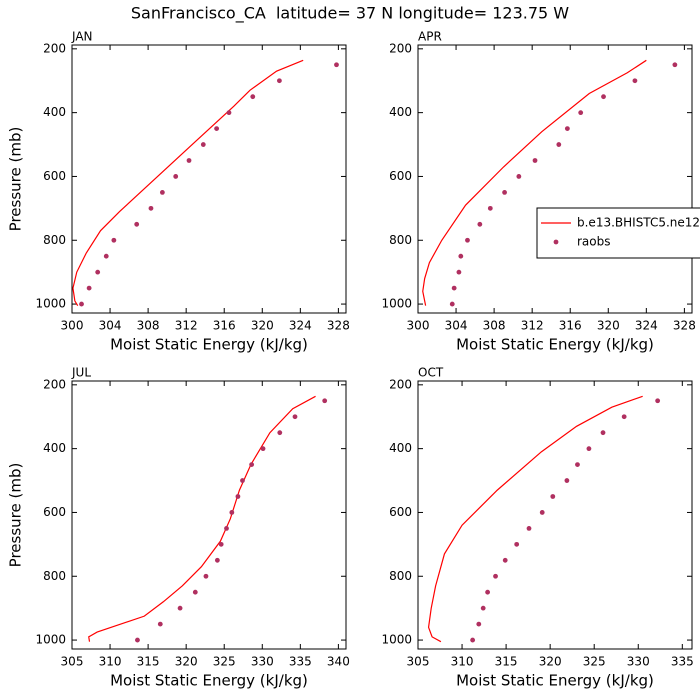 Image resolution: width=700 pixels, height=700 pixels. Describe the element at coordinates (646, 326) in the screenshot. I see `x-tick-label: 324` at that location.